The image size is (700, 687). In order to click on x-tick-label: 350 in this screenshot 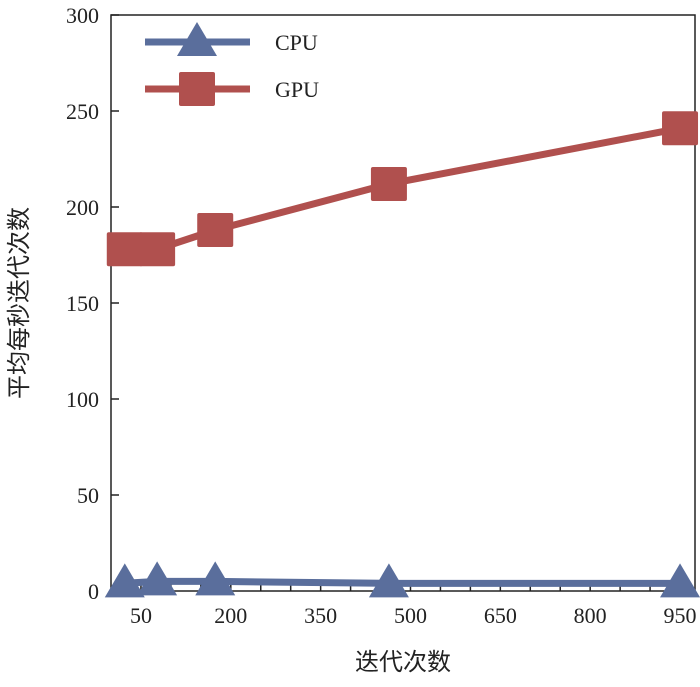, I will do `click(320, 615)`.